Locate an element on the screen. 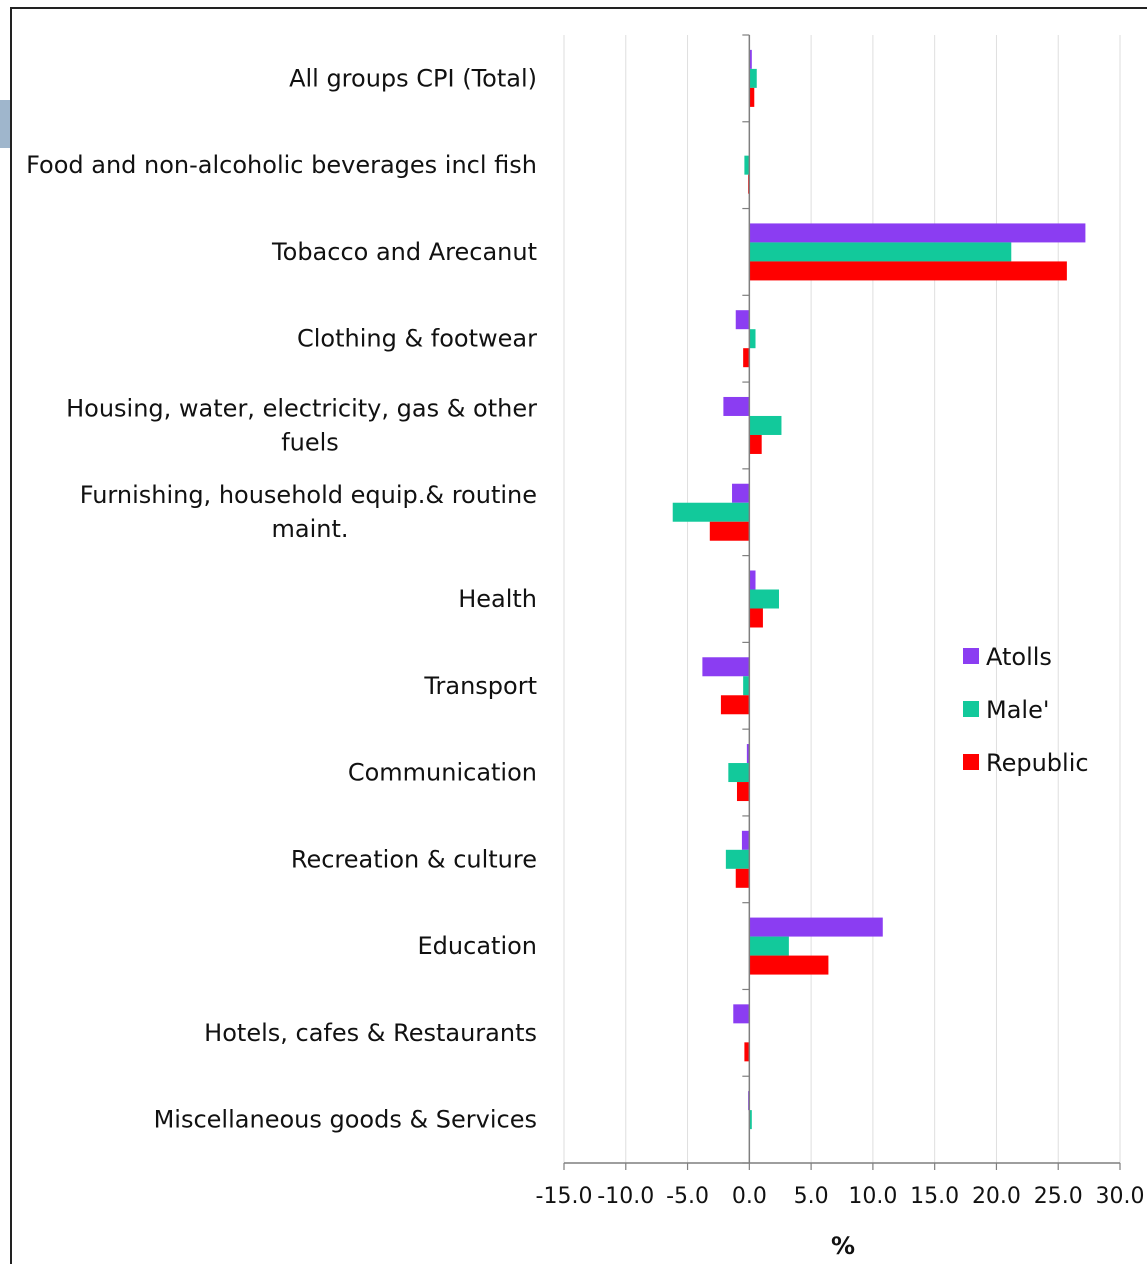 Image resolution: width=1147 pixels, height=1264 pixels. category-label-line: Hotels, cafes & Restaurants is located at coordinates (370, 1033).